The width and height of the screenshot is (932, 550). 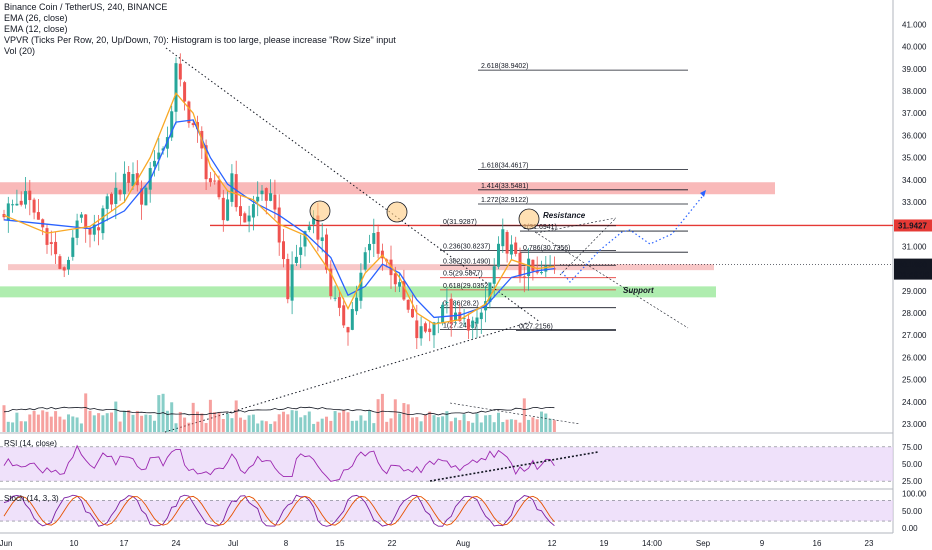 I want to click on symbol-title: Binance Coin / TetherUS, 240, BINANCE, so click(x=86, y=7).